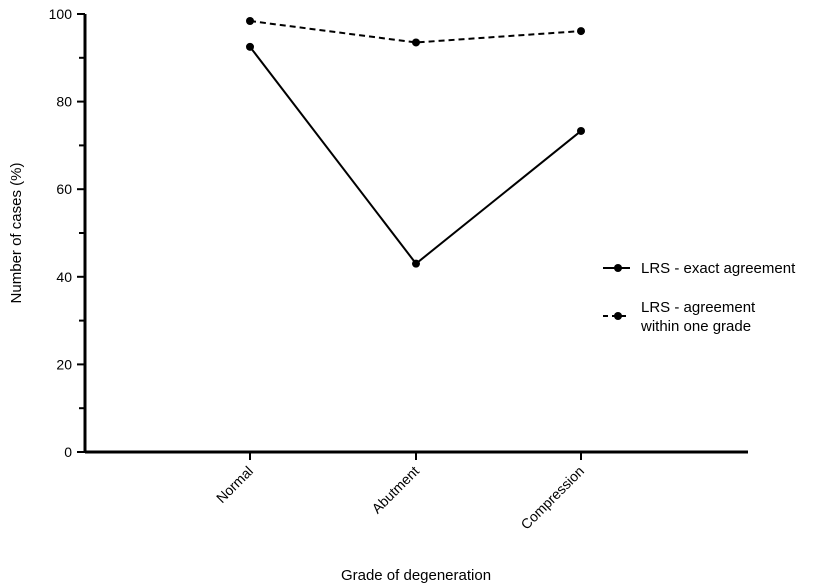  I want to click on legend-item-1: LRS - exact agreement, so click(699, 268).